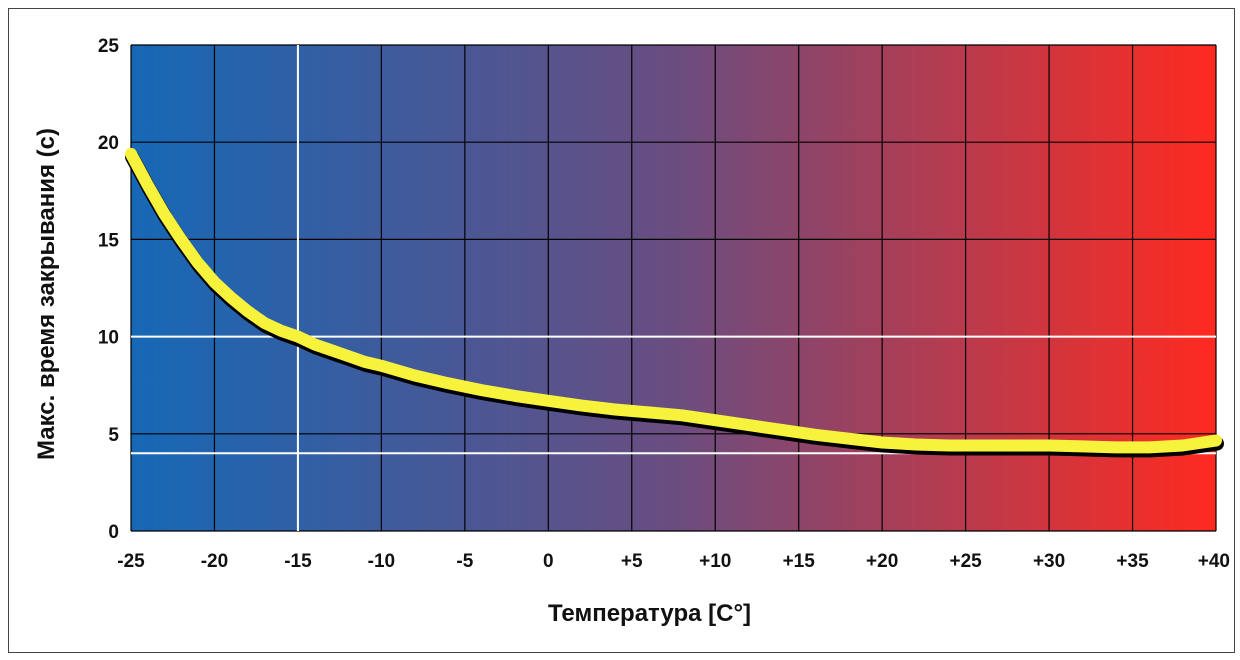 The width and height of the screenshot is (1240, 660). What do you see at coordinates (108, 143) in the screenshot?
I see `y-tick-label: 20` at bounding box center [108, 143].